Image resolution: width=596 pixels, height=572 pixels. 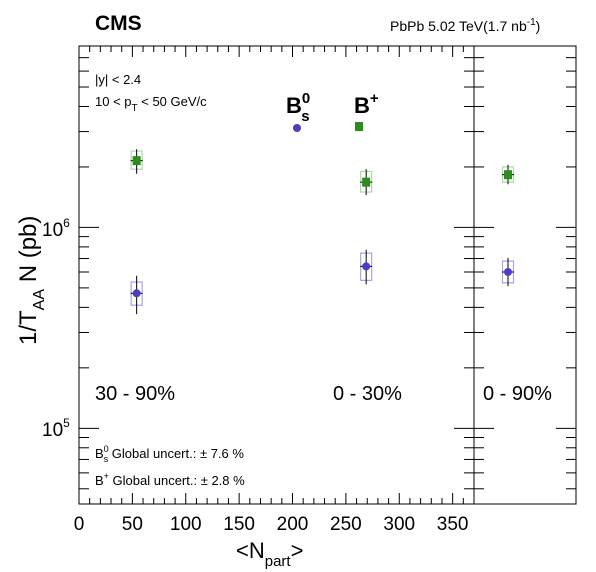 What do you see at coordinates (56, 428) in the screenshot?
I see `y-tick-label-1e5: 10⁵` at bounding box center [56, 428].